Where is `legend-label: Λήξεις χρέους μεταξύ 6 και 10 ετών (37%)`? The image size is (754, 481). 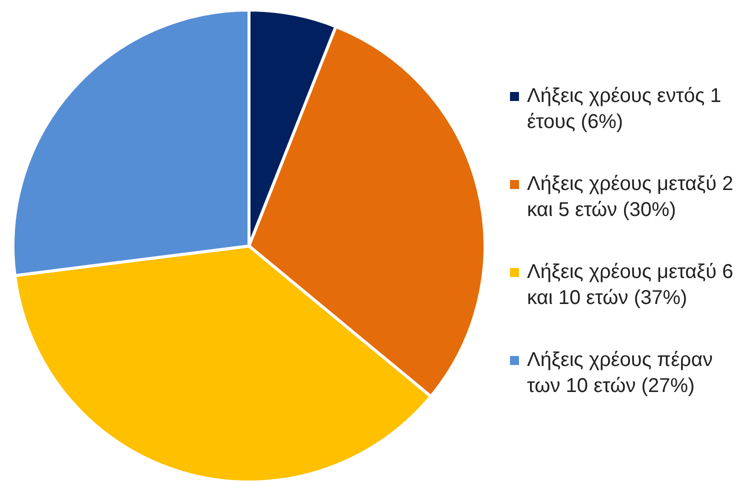
legend-label: Λήξεις χρέους μεταξύ 6 και 10 ετών (37%) is located at coordinates (630, 285).